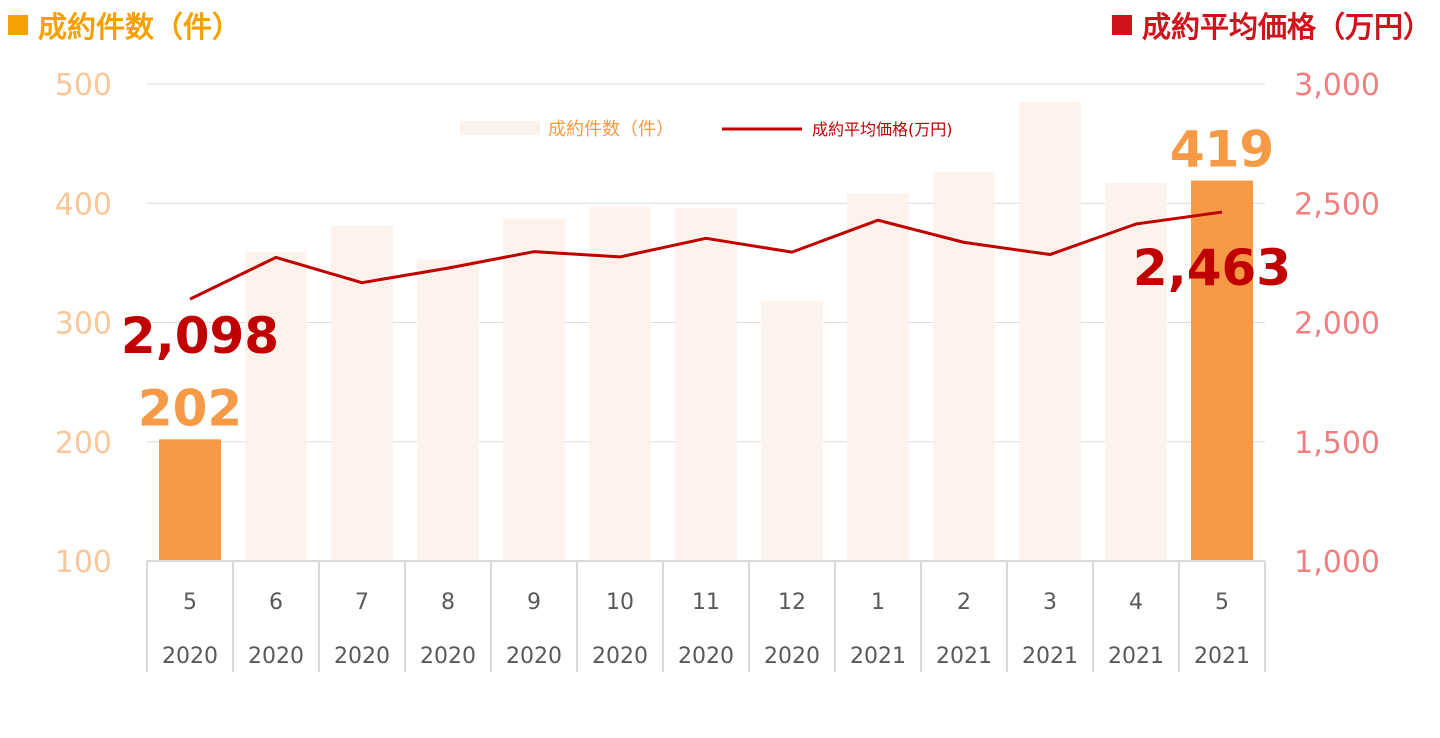  What do you see at coordinates (1337, 204) in the screenshot?
I see `y-right-tick-label: 2,500` at bounding box center [1337, 204].